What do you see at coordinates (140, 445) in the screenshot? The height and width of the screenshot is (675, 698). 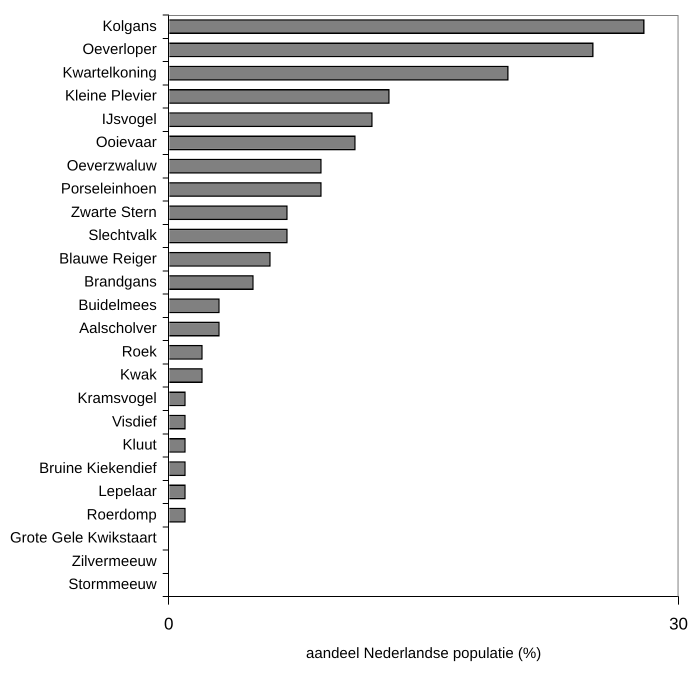 I see `y-tick-label: Kluut` at bounding box center [140, 445].